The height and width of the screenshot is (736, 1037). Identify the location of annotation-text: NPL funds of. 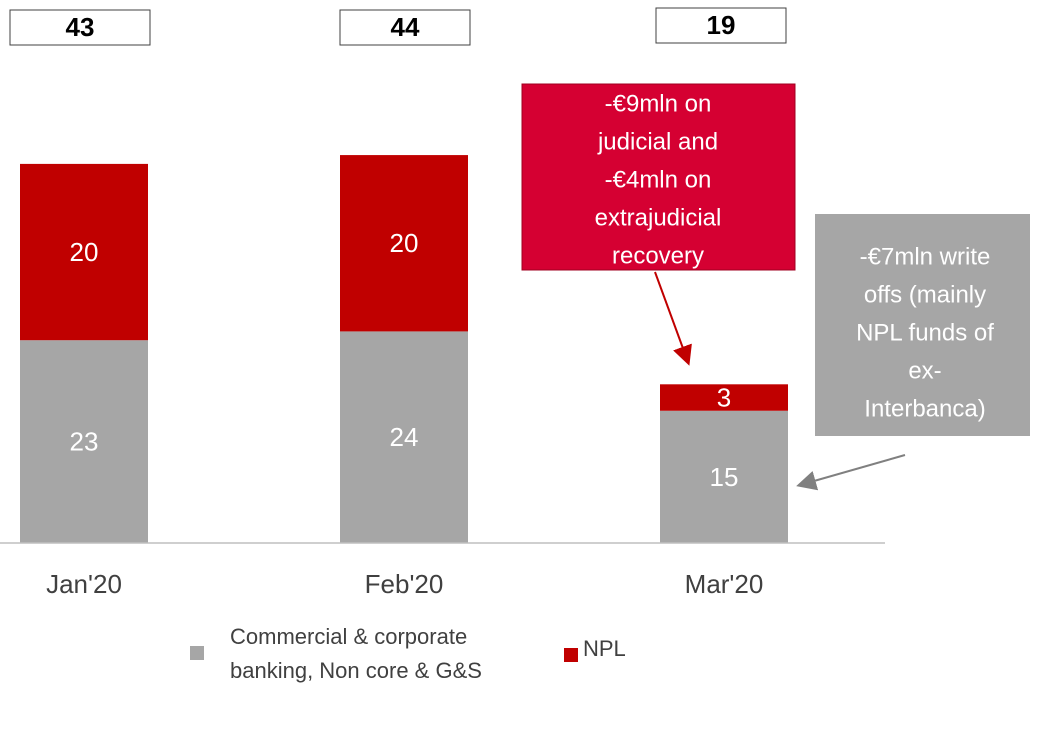
(925, 332).